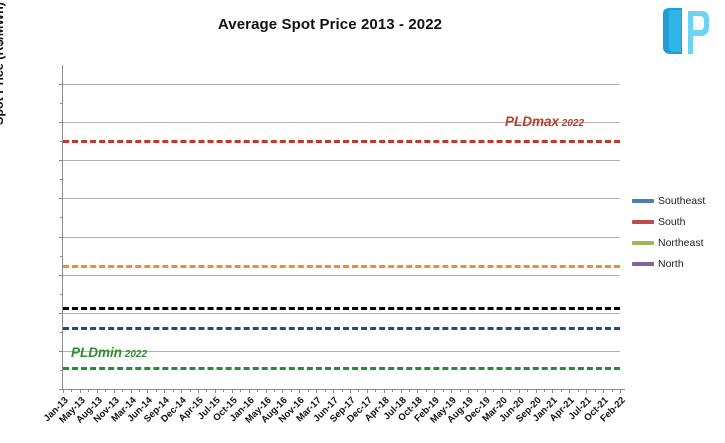 This screenshot has height=443, width=725. I want to click on axis-bottom-spine, so click(343, 389).